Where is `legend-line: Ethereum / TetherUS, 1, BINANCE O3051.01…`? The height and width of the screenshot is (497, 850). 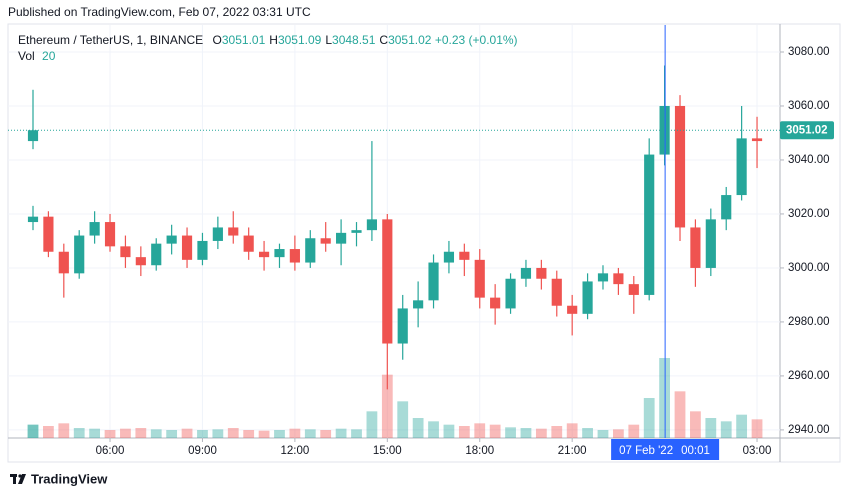 legend-line: Ethereum / TetherUS, 1, BINANCE O3051.01… is located at coordinates (268, 40).